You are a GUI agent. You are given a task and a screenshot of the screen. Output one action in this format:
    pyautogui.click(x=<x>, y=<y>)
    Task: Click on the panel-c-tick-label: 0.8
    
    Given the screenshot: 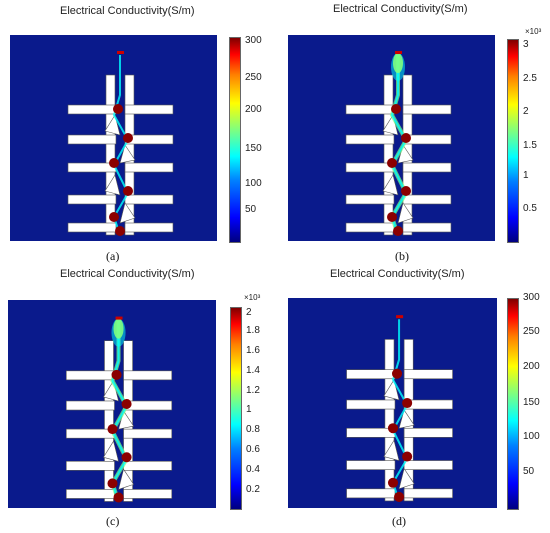 What is the action you would take?
    pyautogui.click(x=253, y=429)
    